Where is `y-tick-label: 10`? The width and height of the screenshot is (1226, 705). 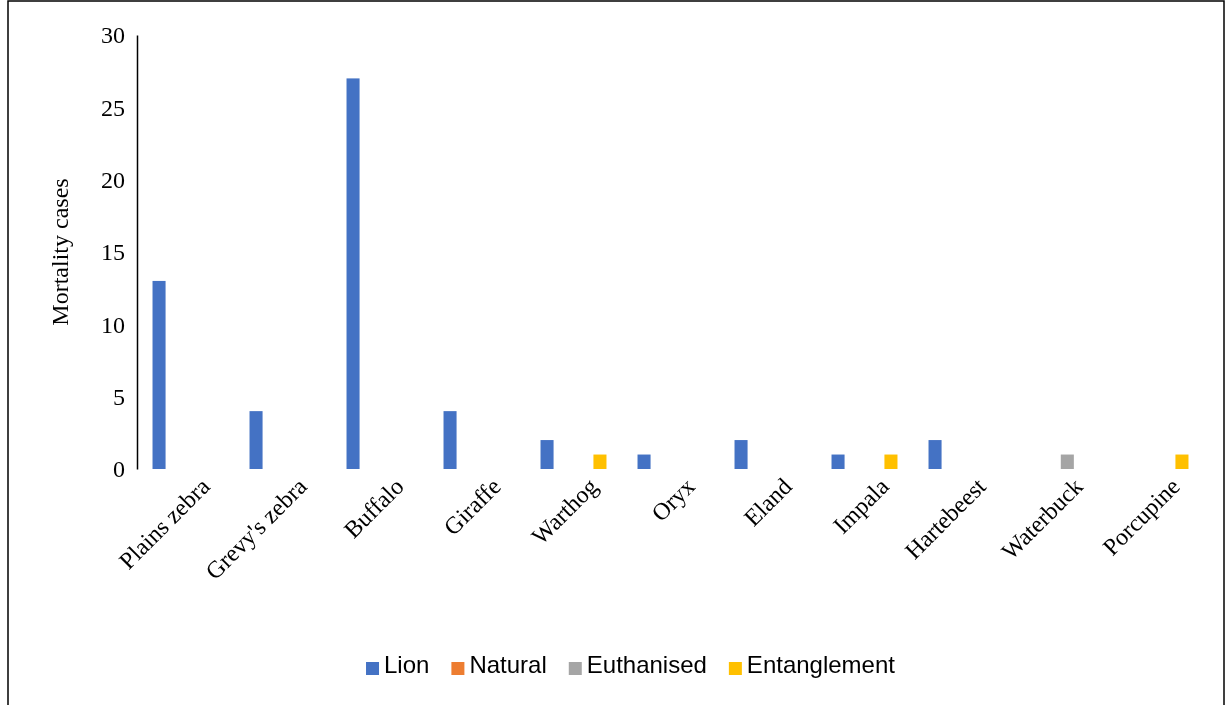 y-tick-label: 10 is located at coordinates (113, 324).